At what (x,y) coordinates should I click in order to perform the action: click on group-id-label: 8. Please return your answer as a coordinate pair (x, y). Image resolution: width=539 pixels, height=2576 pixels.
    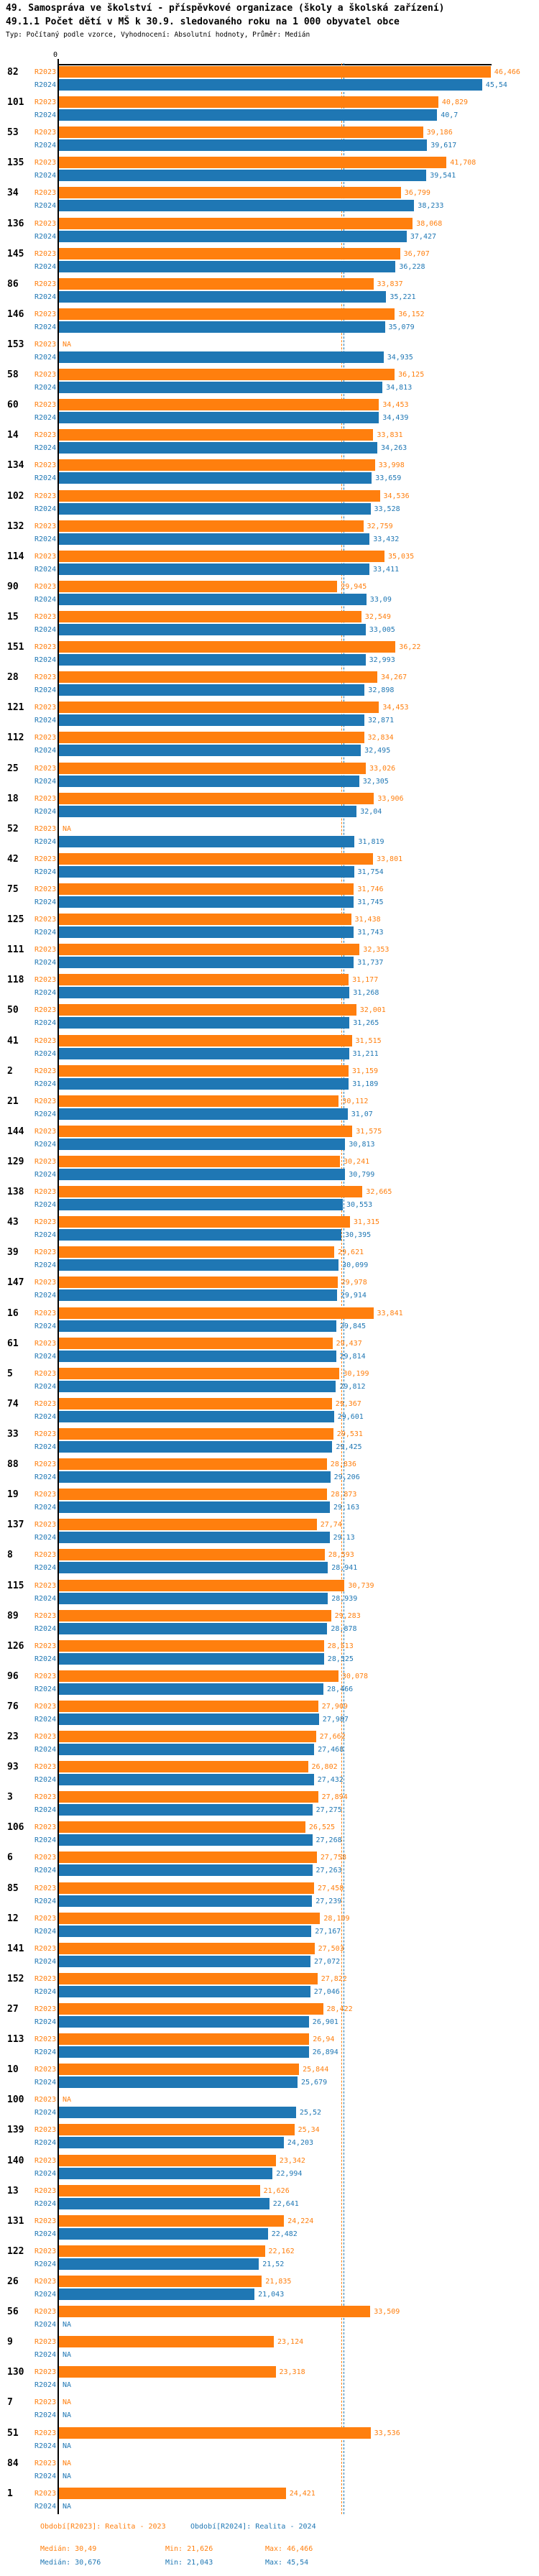
    Looking at the image, I should click on (10, 1555).